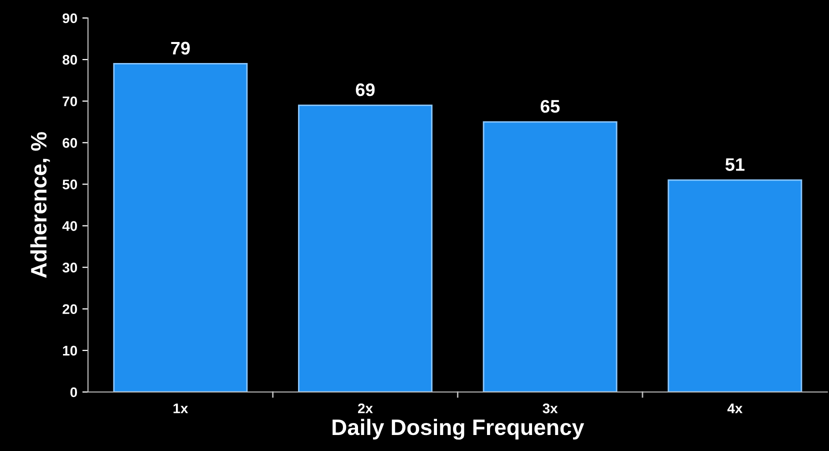  I want to click on y-tick-label: 50, so click(70, 185).